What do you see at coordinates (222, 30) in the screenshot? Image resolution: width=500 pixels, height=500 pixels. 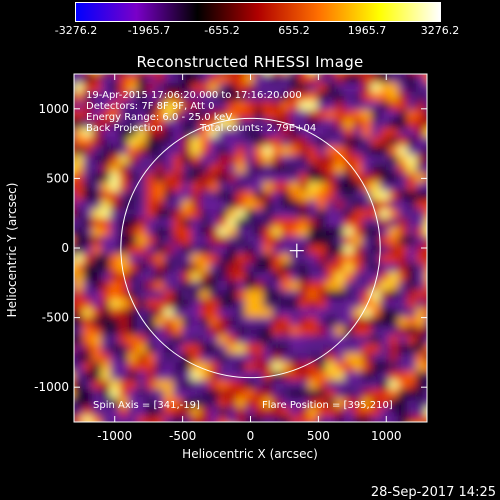 I see `colorbar-tick-label: -655.2` at bounding box center [222, 30].